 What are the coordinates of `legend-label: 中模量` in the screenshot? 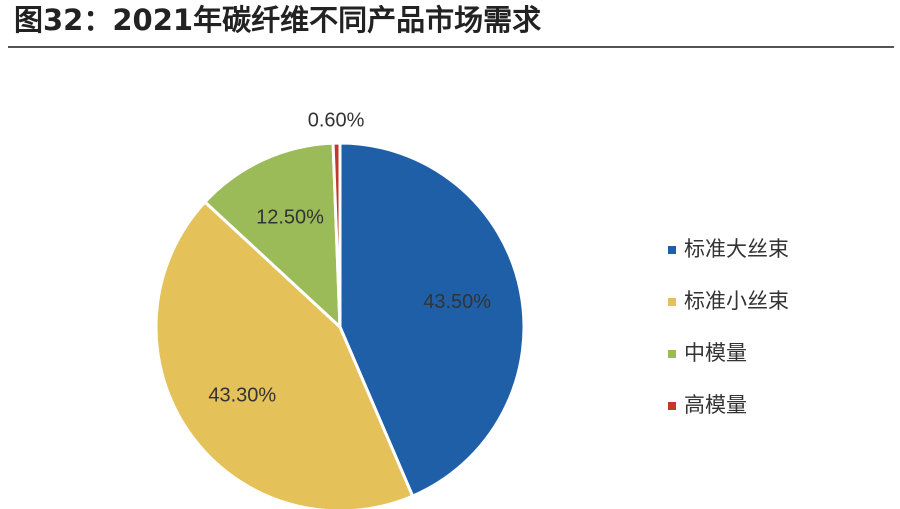 It's located at (715, 353).